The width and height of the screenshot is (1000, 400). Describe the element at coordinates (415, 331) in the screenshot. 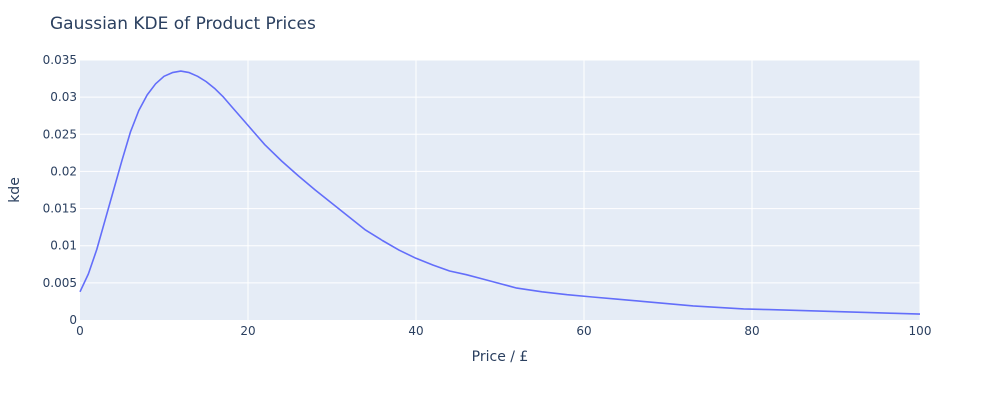

I see `x-tick-label: 40` at that location.